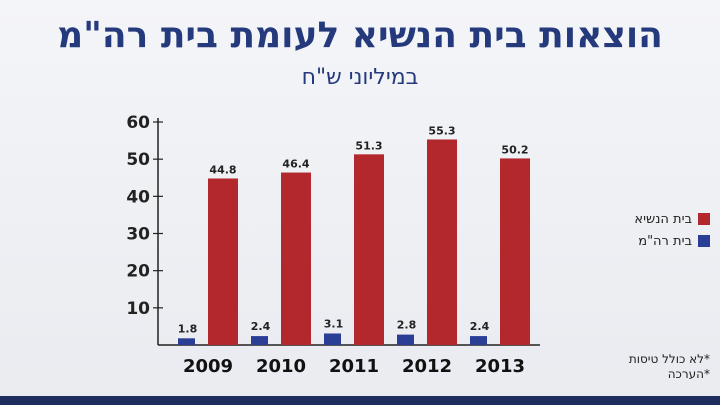  What do you see at coordinates (138, 235) in the screenshot?
I see `y-tick-label: 30` at bounding box center [138, 235].